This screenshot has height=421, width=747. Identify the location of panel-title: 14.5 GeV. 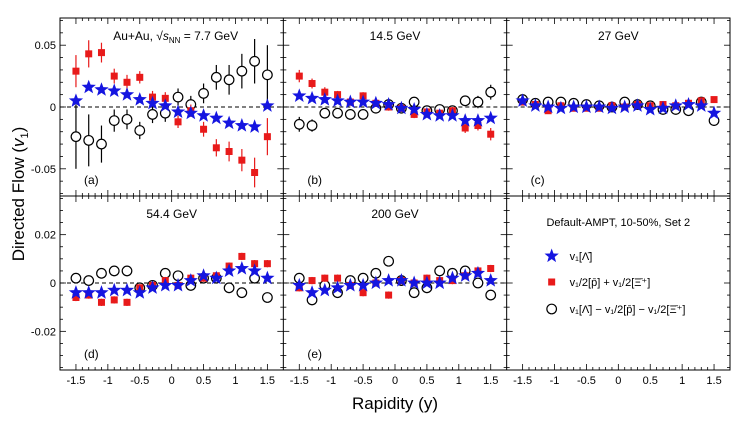
(395, 36).